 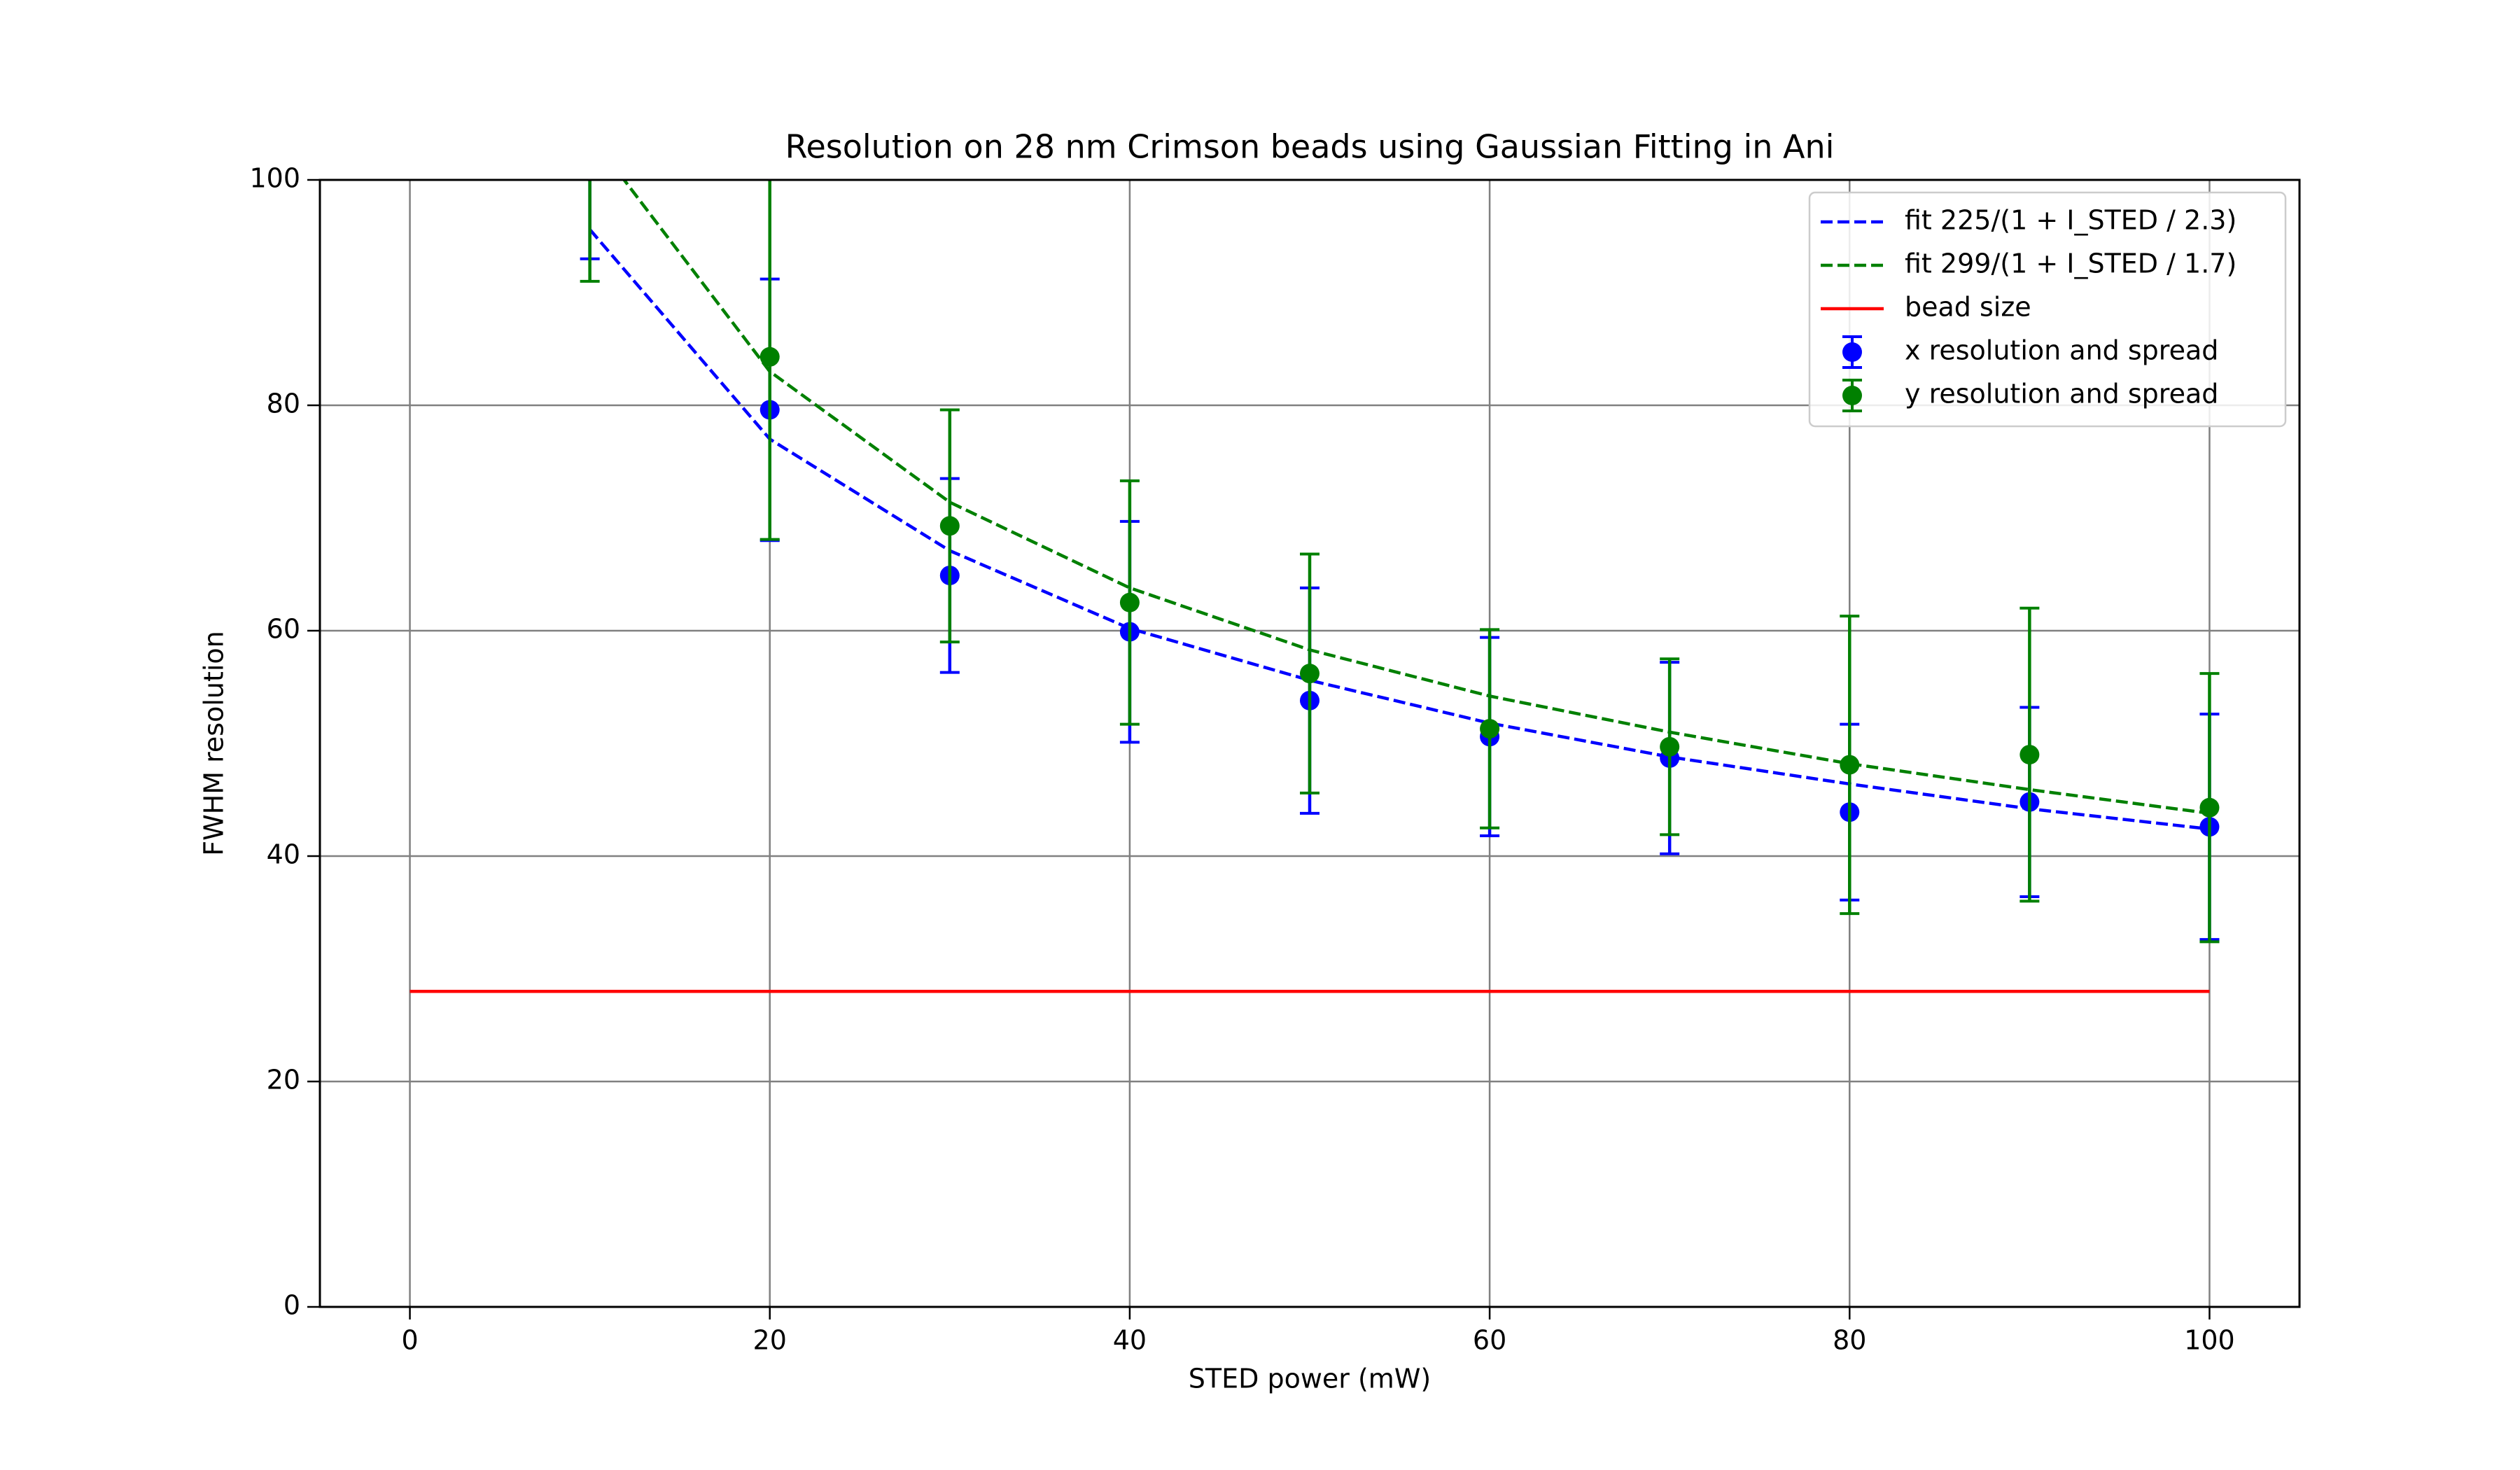 I want to click on y-tick-label: 60, so click(x=283, y=629).